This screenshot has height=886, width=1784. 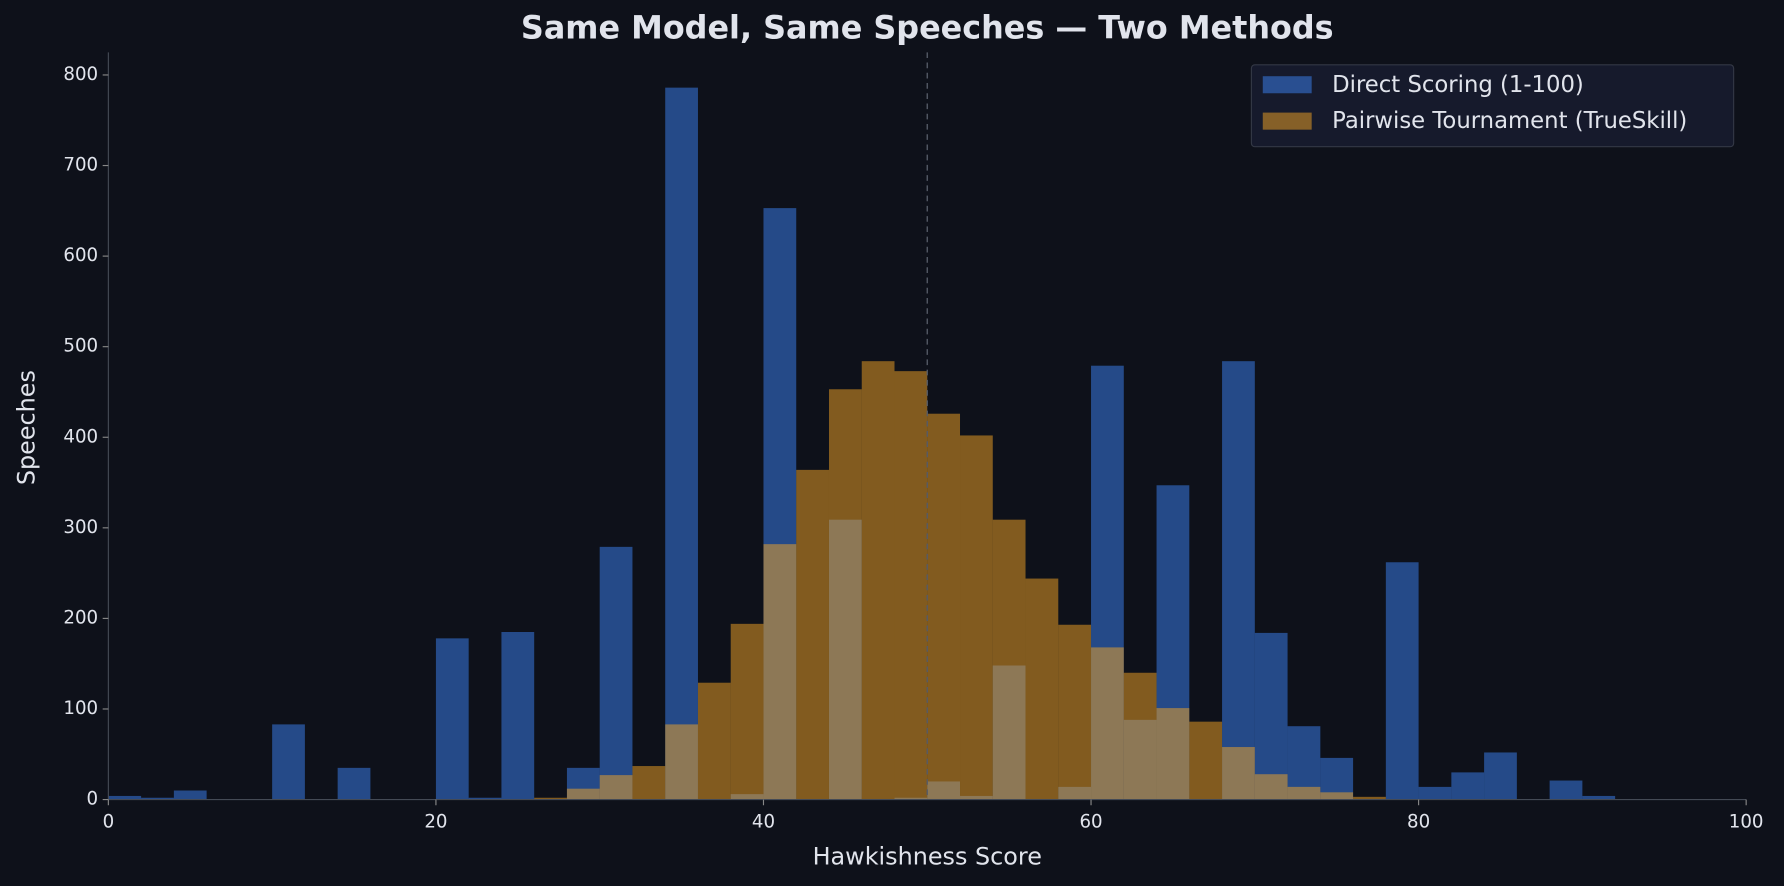 What do you see at coordinates (927, 28) in the screenshot?
I see `chart-title: Same Model, Same Speeches — Two Methods` at bounding box center [927, 28].